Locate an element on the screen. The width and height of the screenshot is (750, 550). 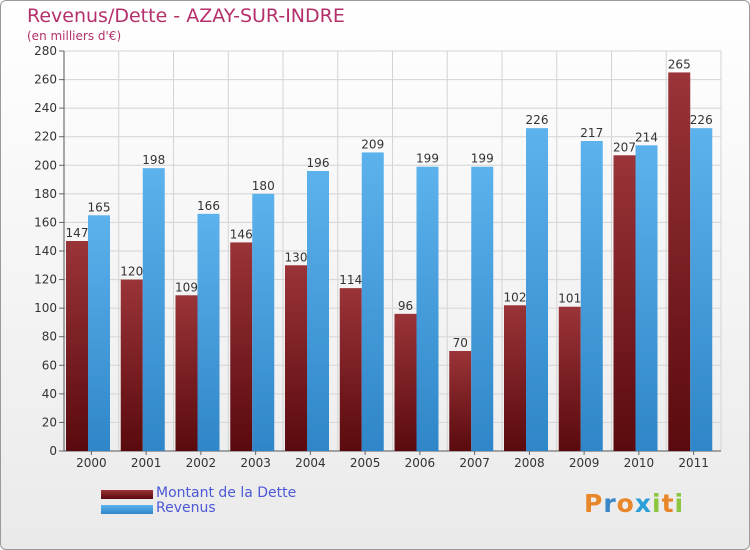
y-tick-label: 280 is located at coordinates (45, 51).